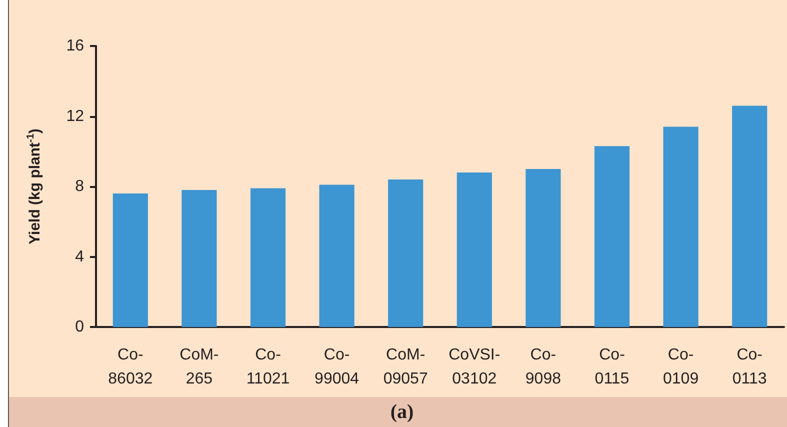 This screenshot has height=427, width=787. Describe the element at coordinates (612, 367) in the screenshot. I see `x-tick-label: Co-0115` at that location.